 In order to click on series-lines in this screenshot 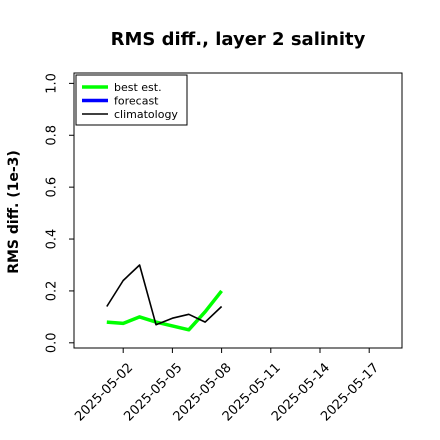, I will do `click(164, 298)`.